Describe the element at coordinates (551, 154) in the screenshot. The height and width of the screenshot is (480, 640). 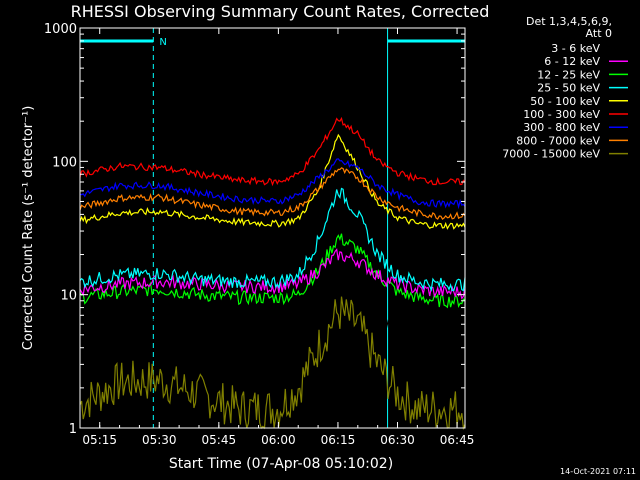
I see `legend-label-8: 7000 - 15000 keV` at that location.